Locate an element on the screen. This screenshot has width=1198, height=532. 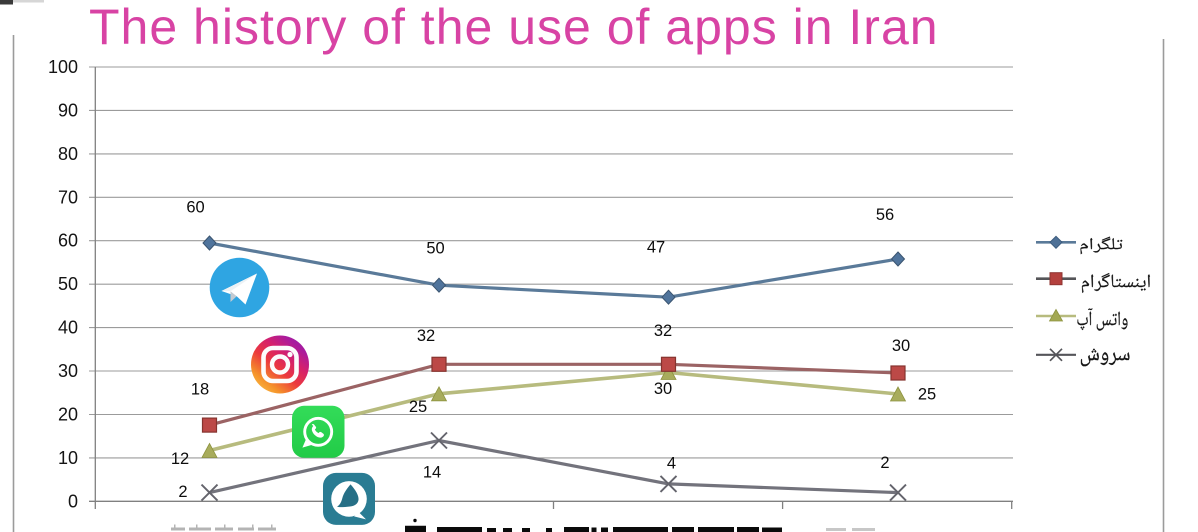
svg-text: 40 is located at coordinates (68, 328).